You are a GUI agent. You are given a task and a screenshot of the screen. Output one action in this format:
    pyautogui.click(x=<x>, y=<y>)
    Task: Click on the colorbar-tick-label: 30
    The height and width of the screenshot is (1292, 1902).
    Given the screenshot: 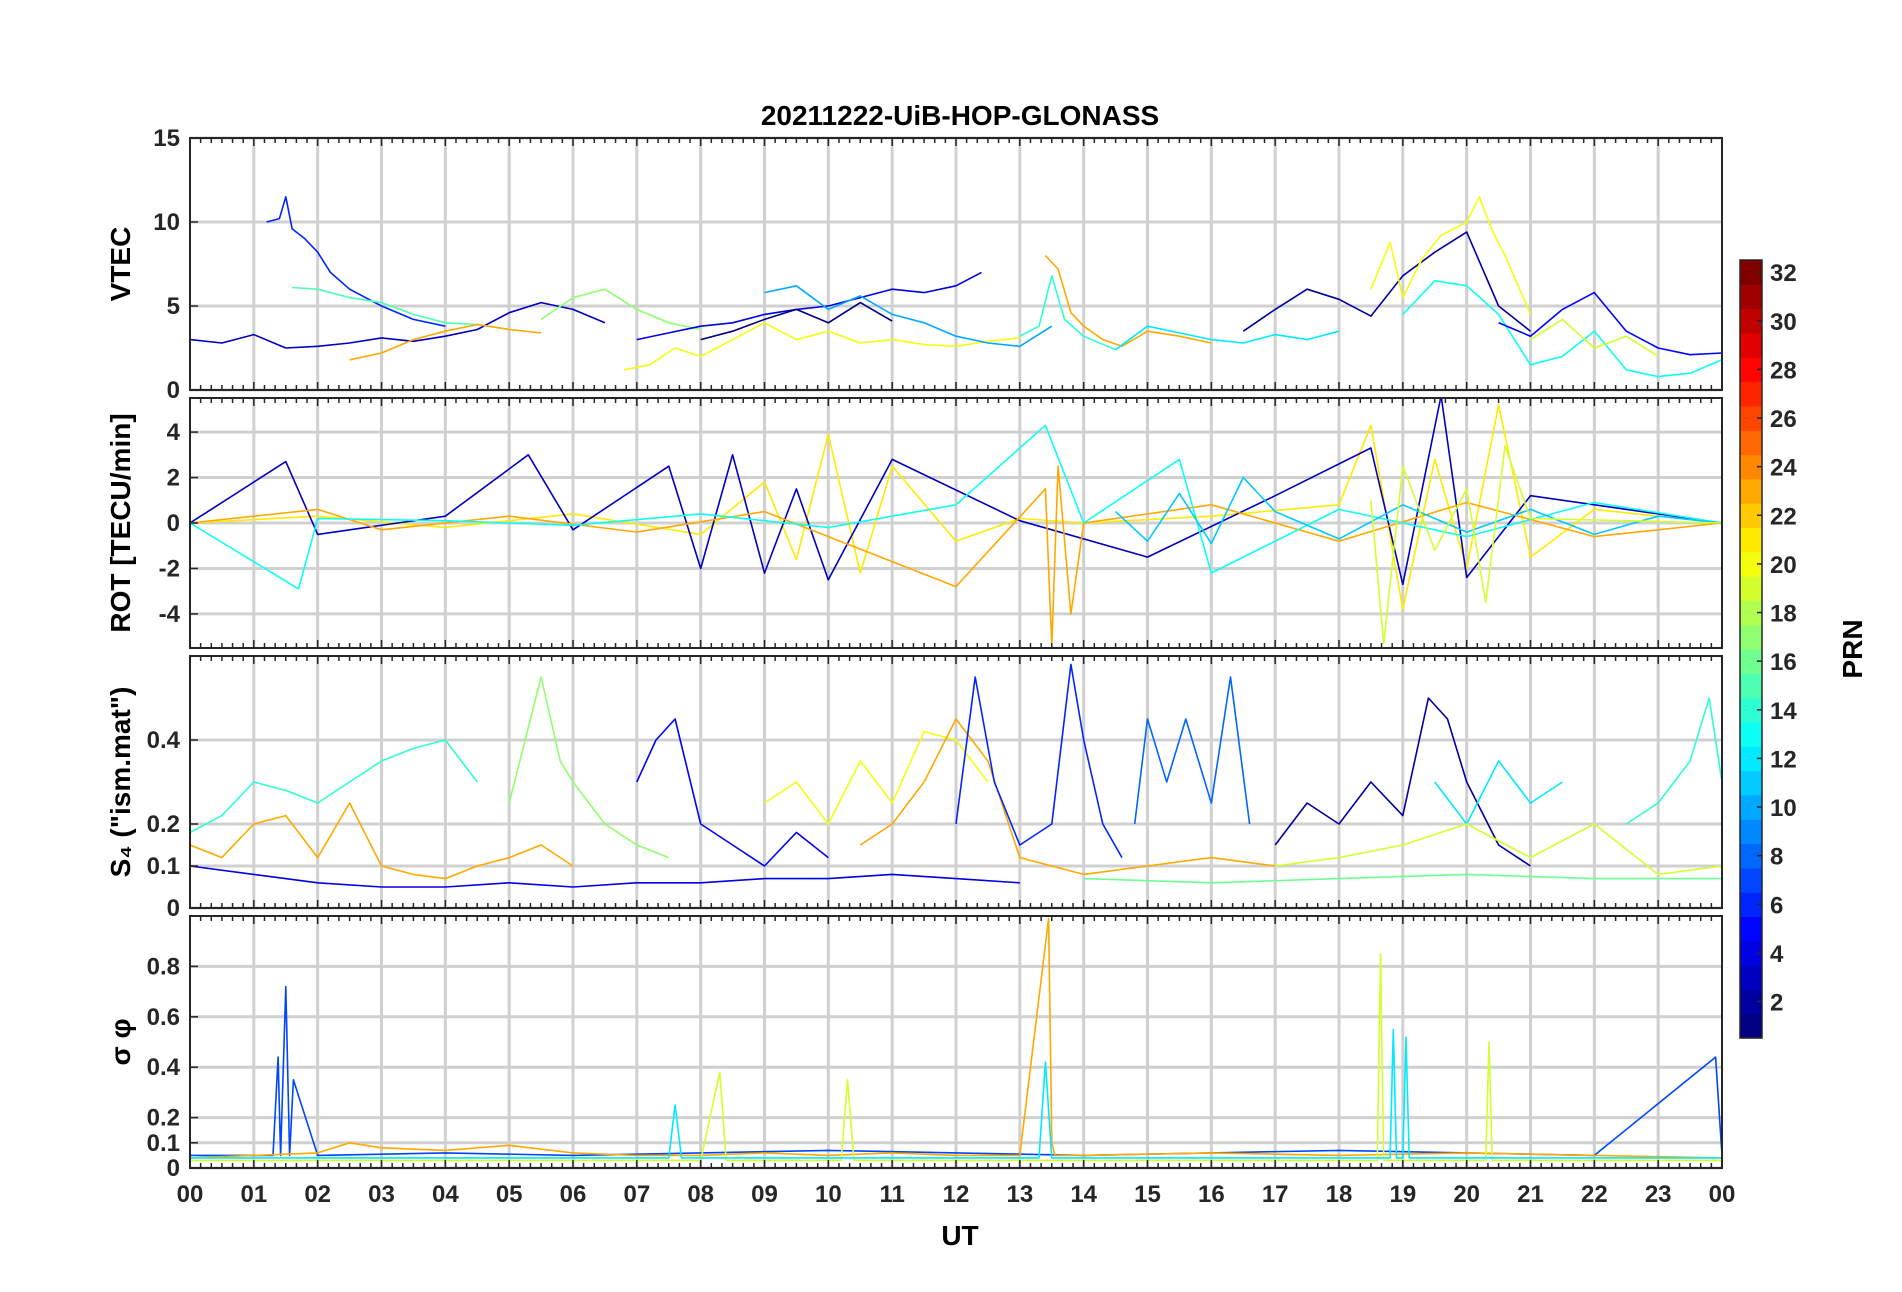 What is the action you would take?
    pyautogui.click(x=1783, y=322)
    